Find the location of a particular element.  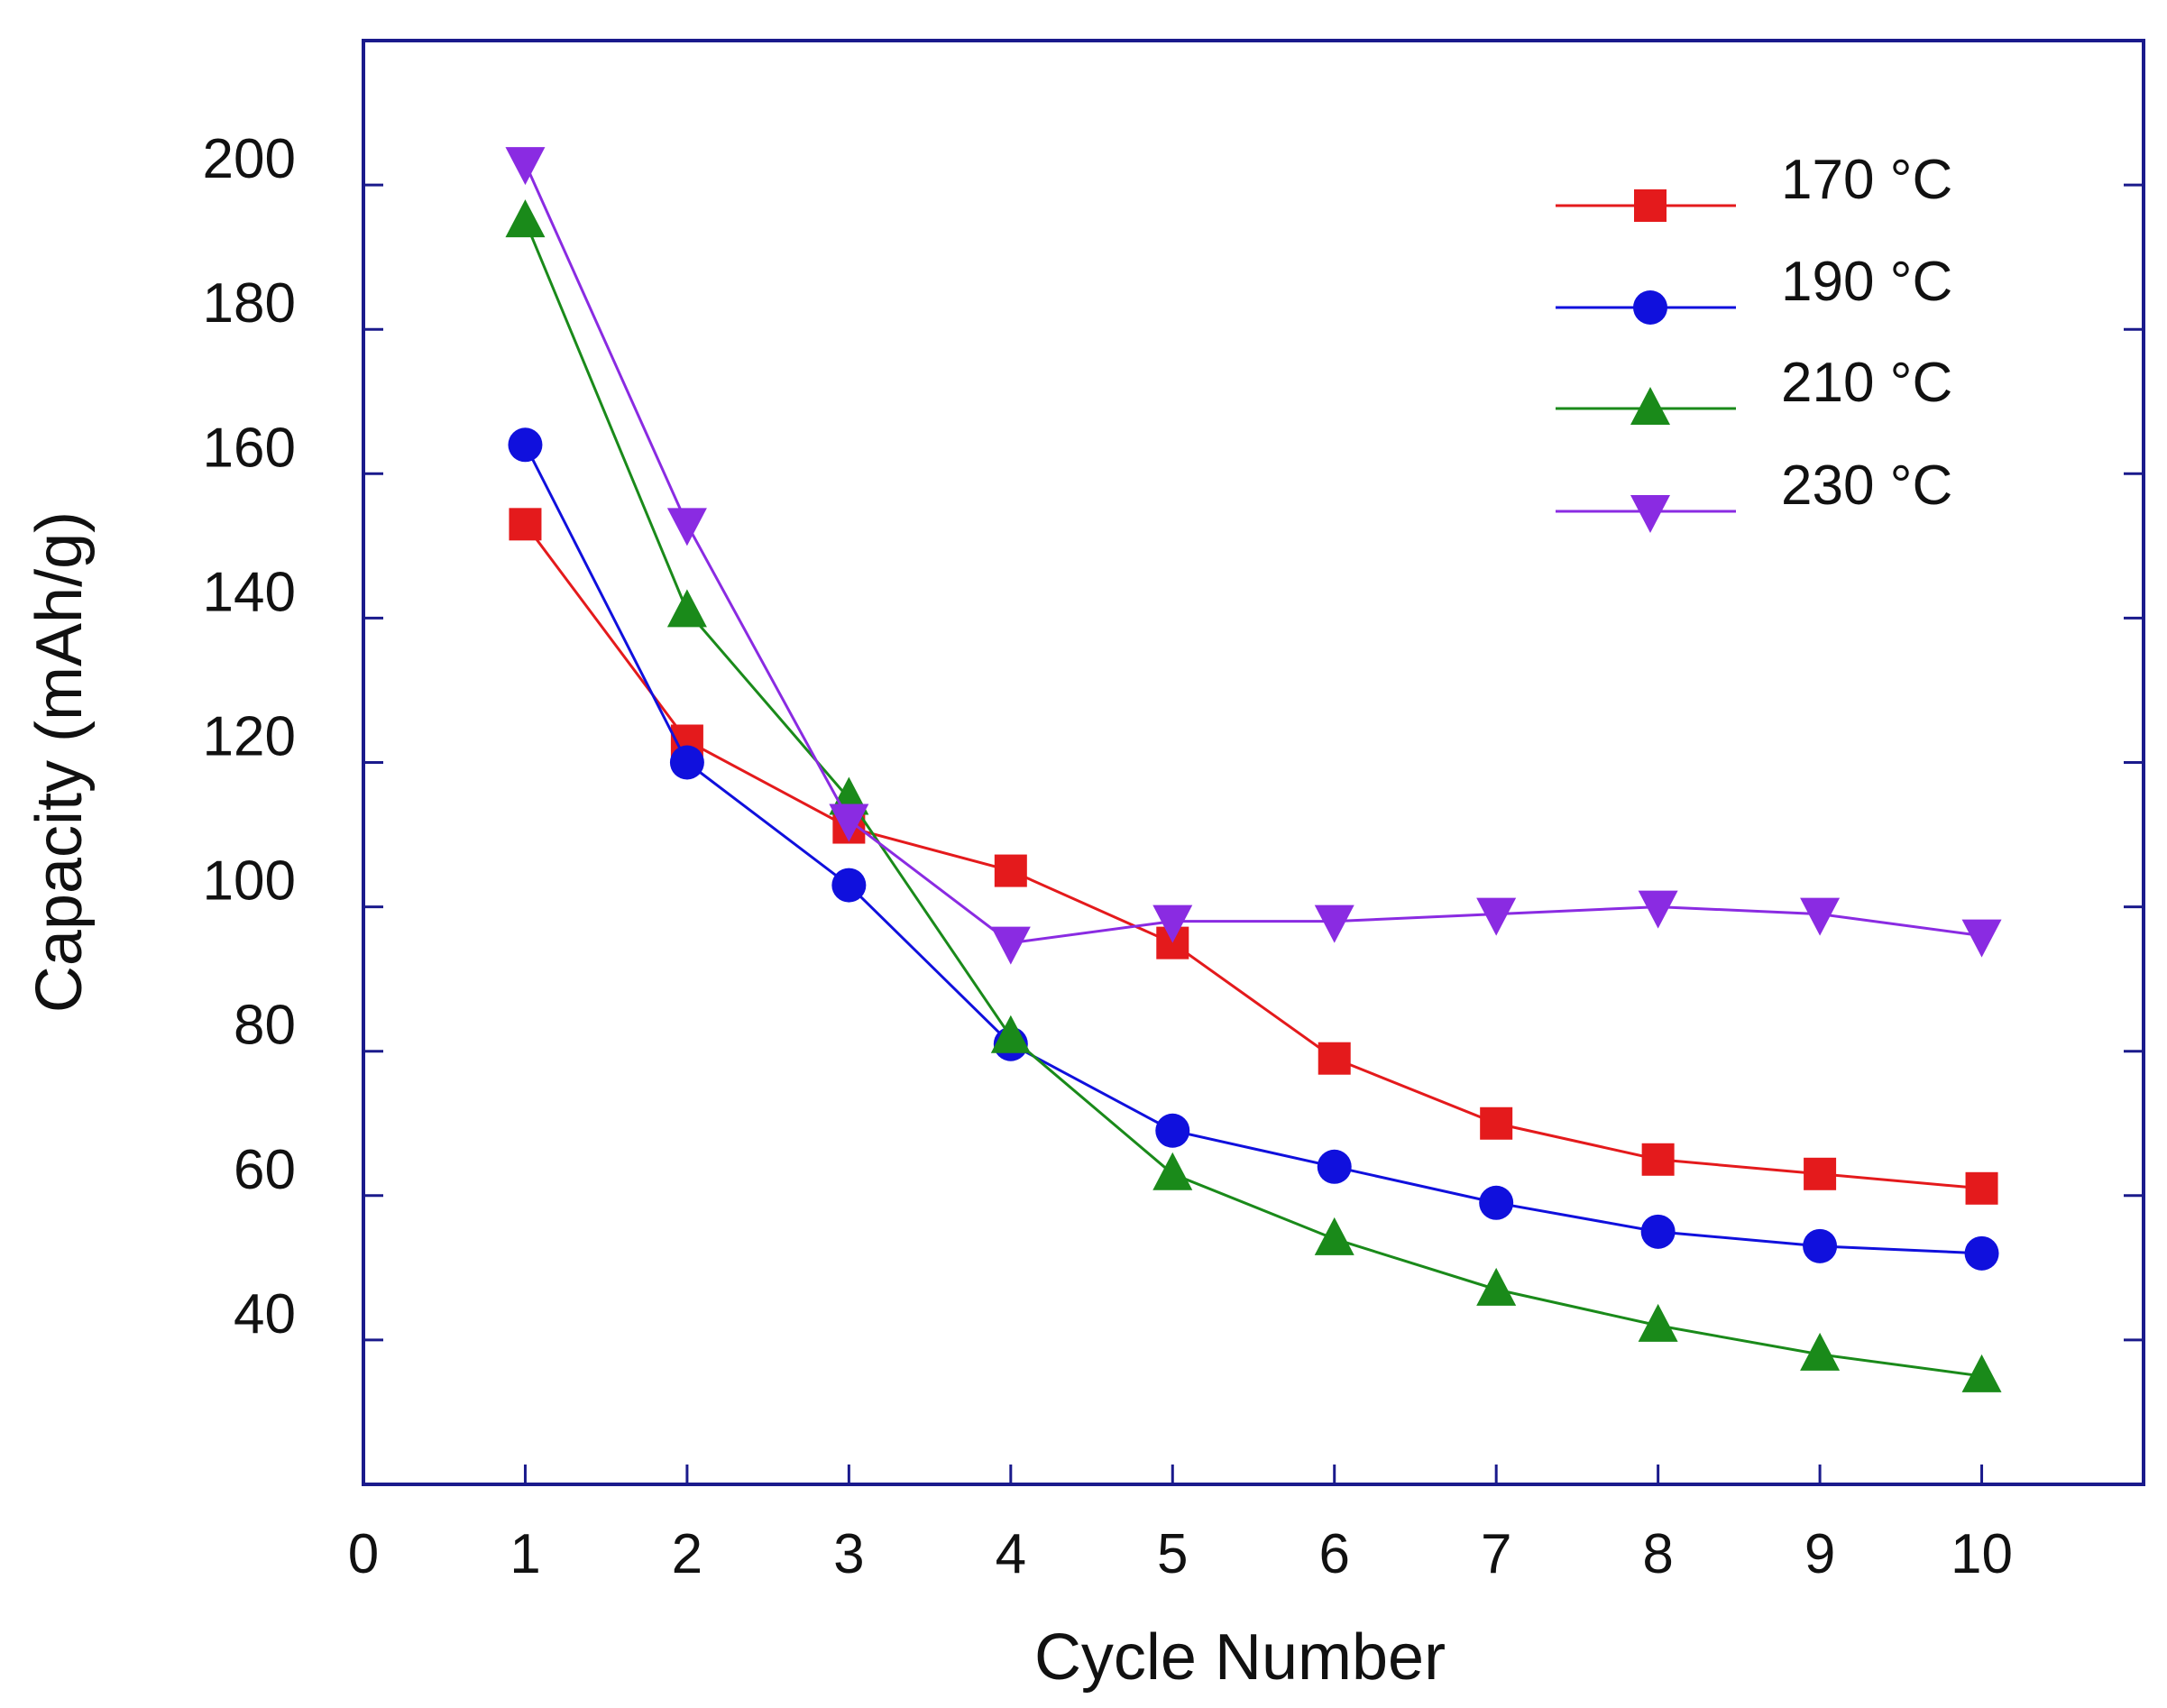

y-tick-label: 180 is located at coordinates (249, 303).